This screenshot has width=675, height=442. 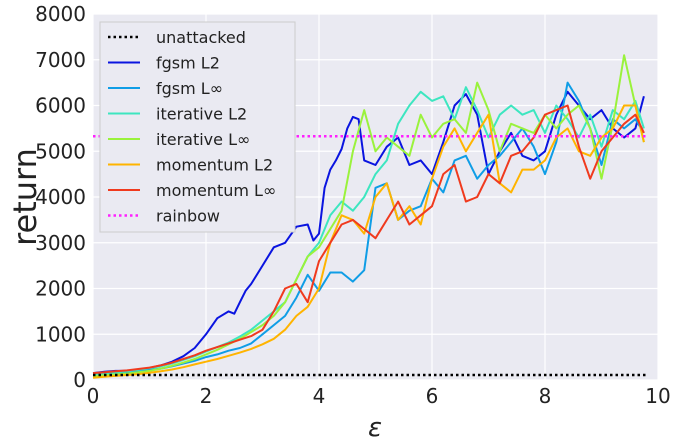 What do you see at coordinates (432, 396) in the screenshot?
I see `x-tick-label: 6` at bounding box center [432, 396].